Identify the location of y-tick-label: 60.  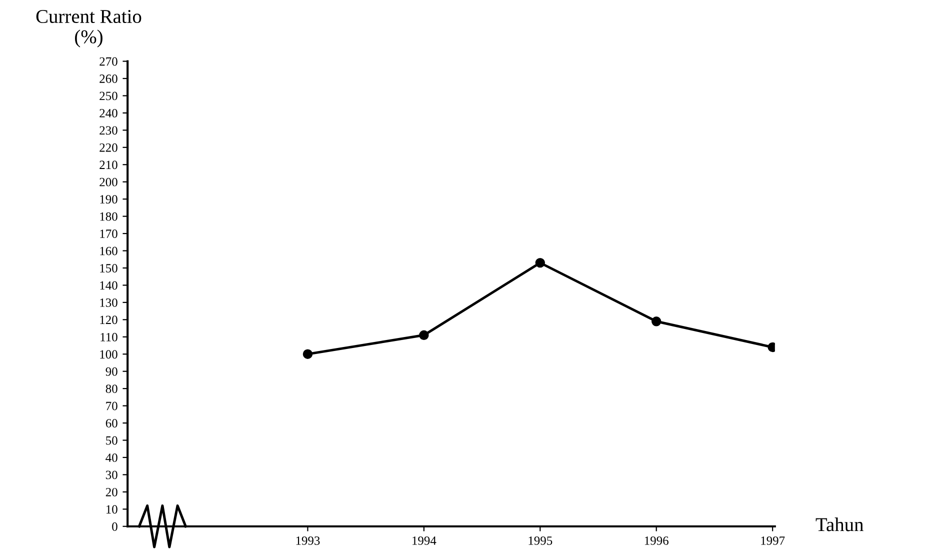
(112, 423).